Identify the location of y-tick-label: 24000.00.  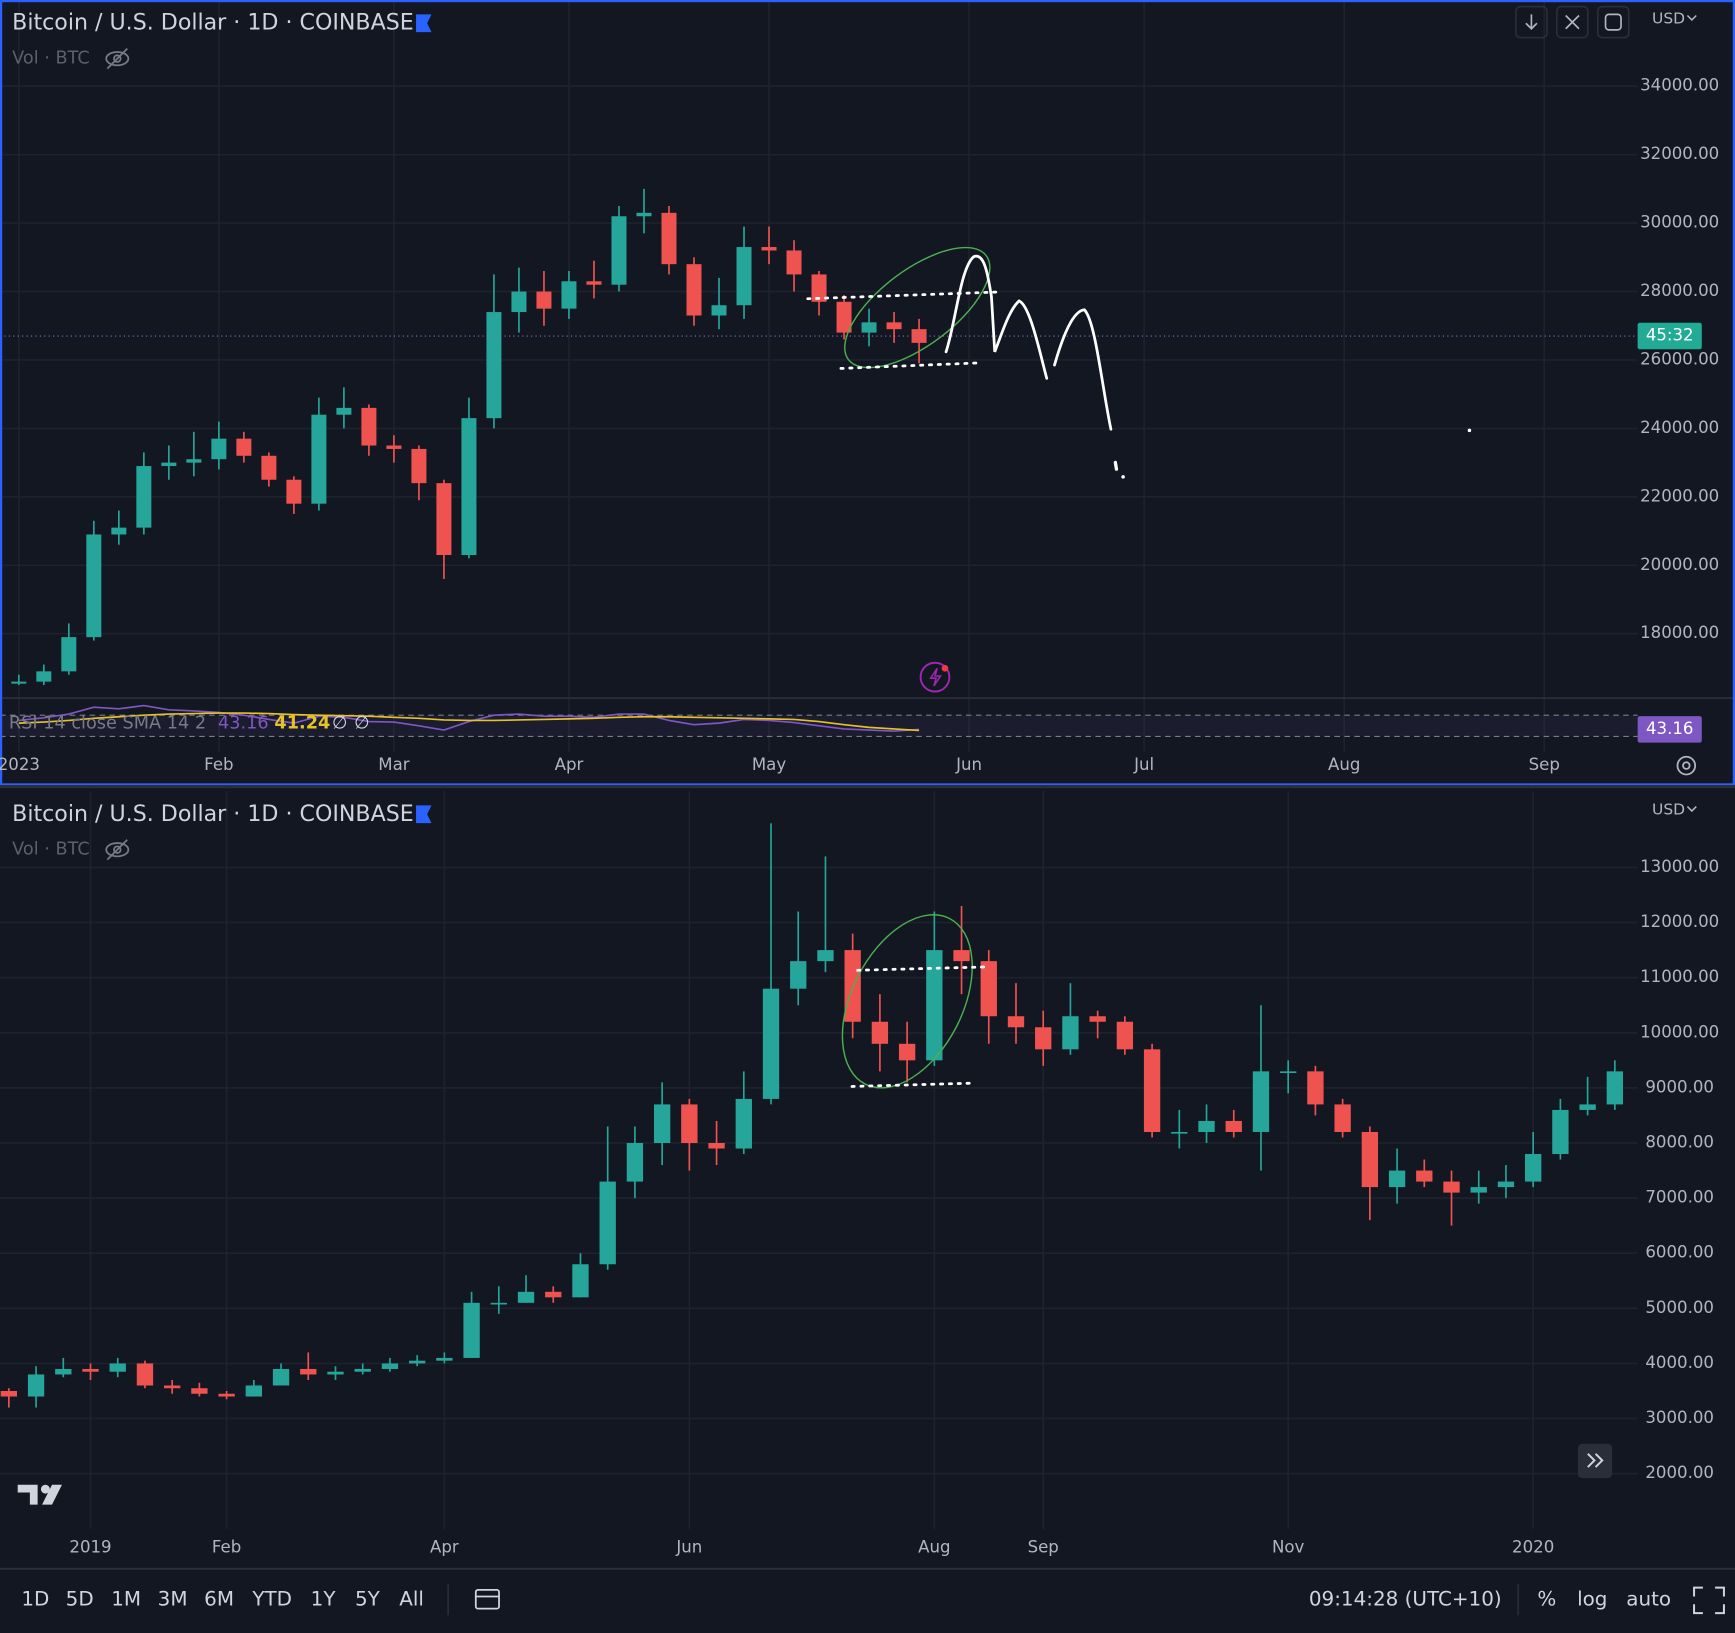
(1679, 427).